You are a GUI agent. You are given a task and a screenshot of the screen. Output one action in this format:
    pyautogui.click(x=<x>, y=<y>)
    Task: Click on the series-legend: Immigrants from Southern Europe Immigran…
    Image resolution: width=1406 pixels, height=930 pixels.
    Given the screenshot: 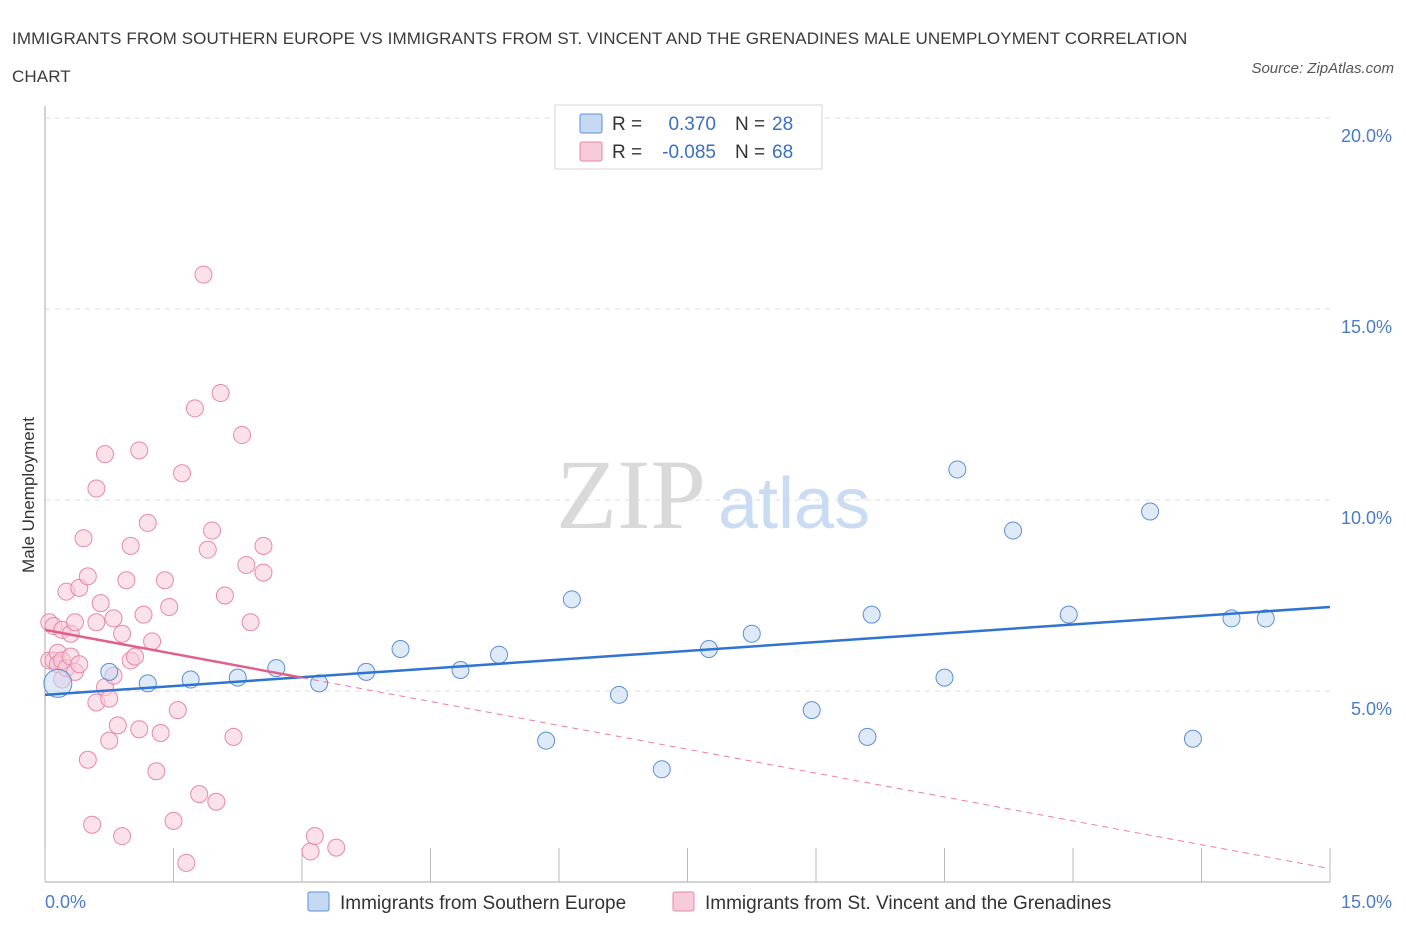 What is the action you would take?
    pyautogui.click(x=709, y=902)
    